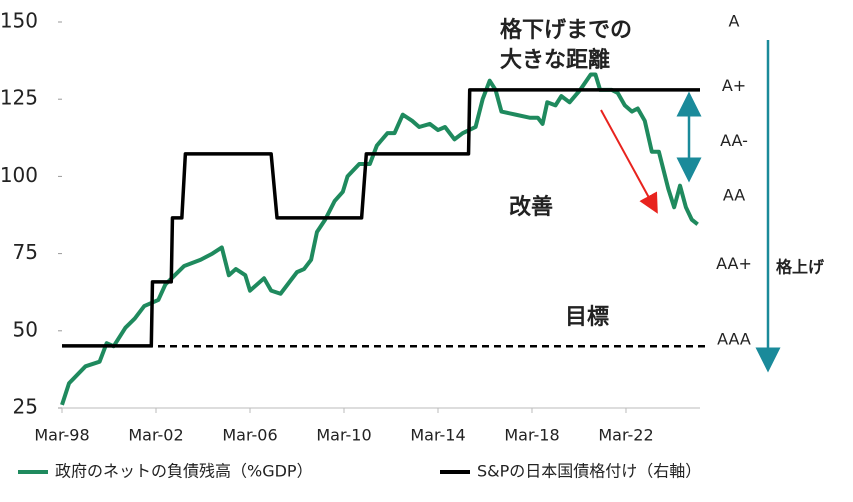  Describe the element at coordinates (625, 435) in the screenshot. I see `x-tick-label: Mar-22` at that location.